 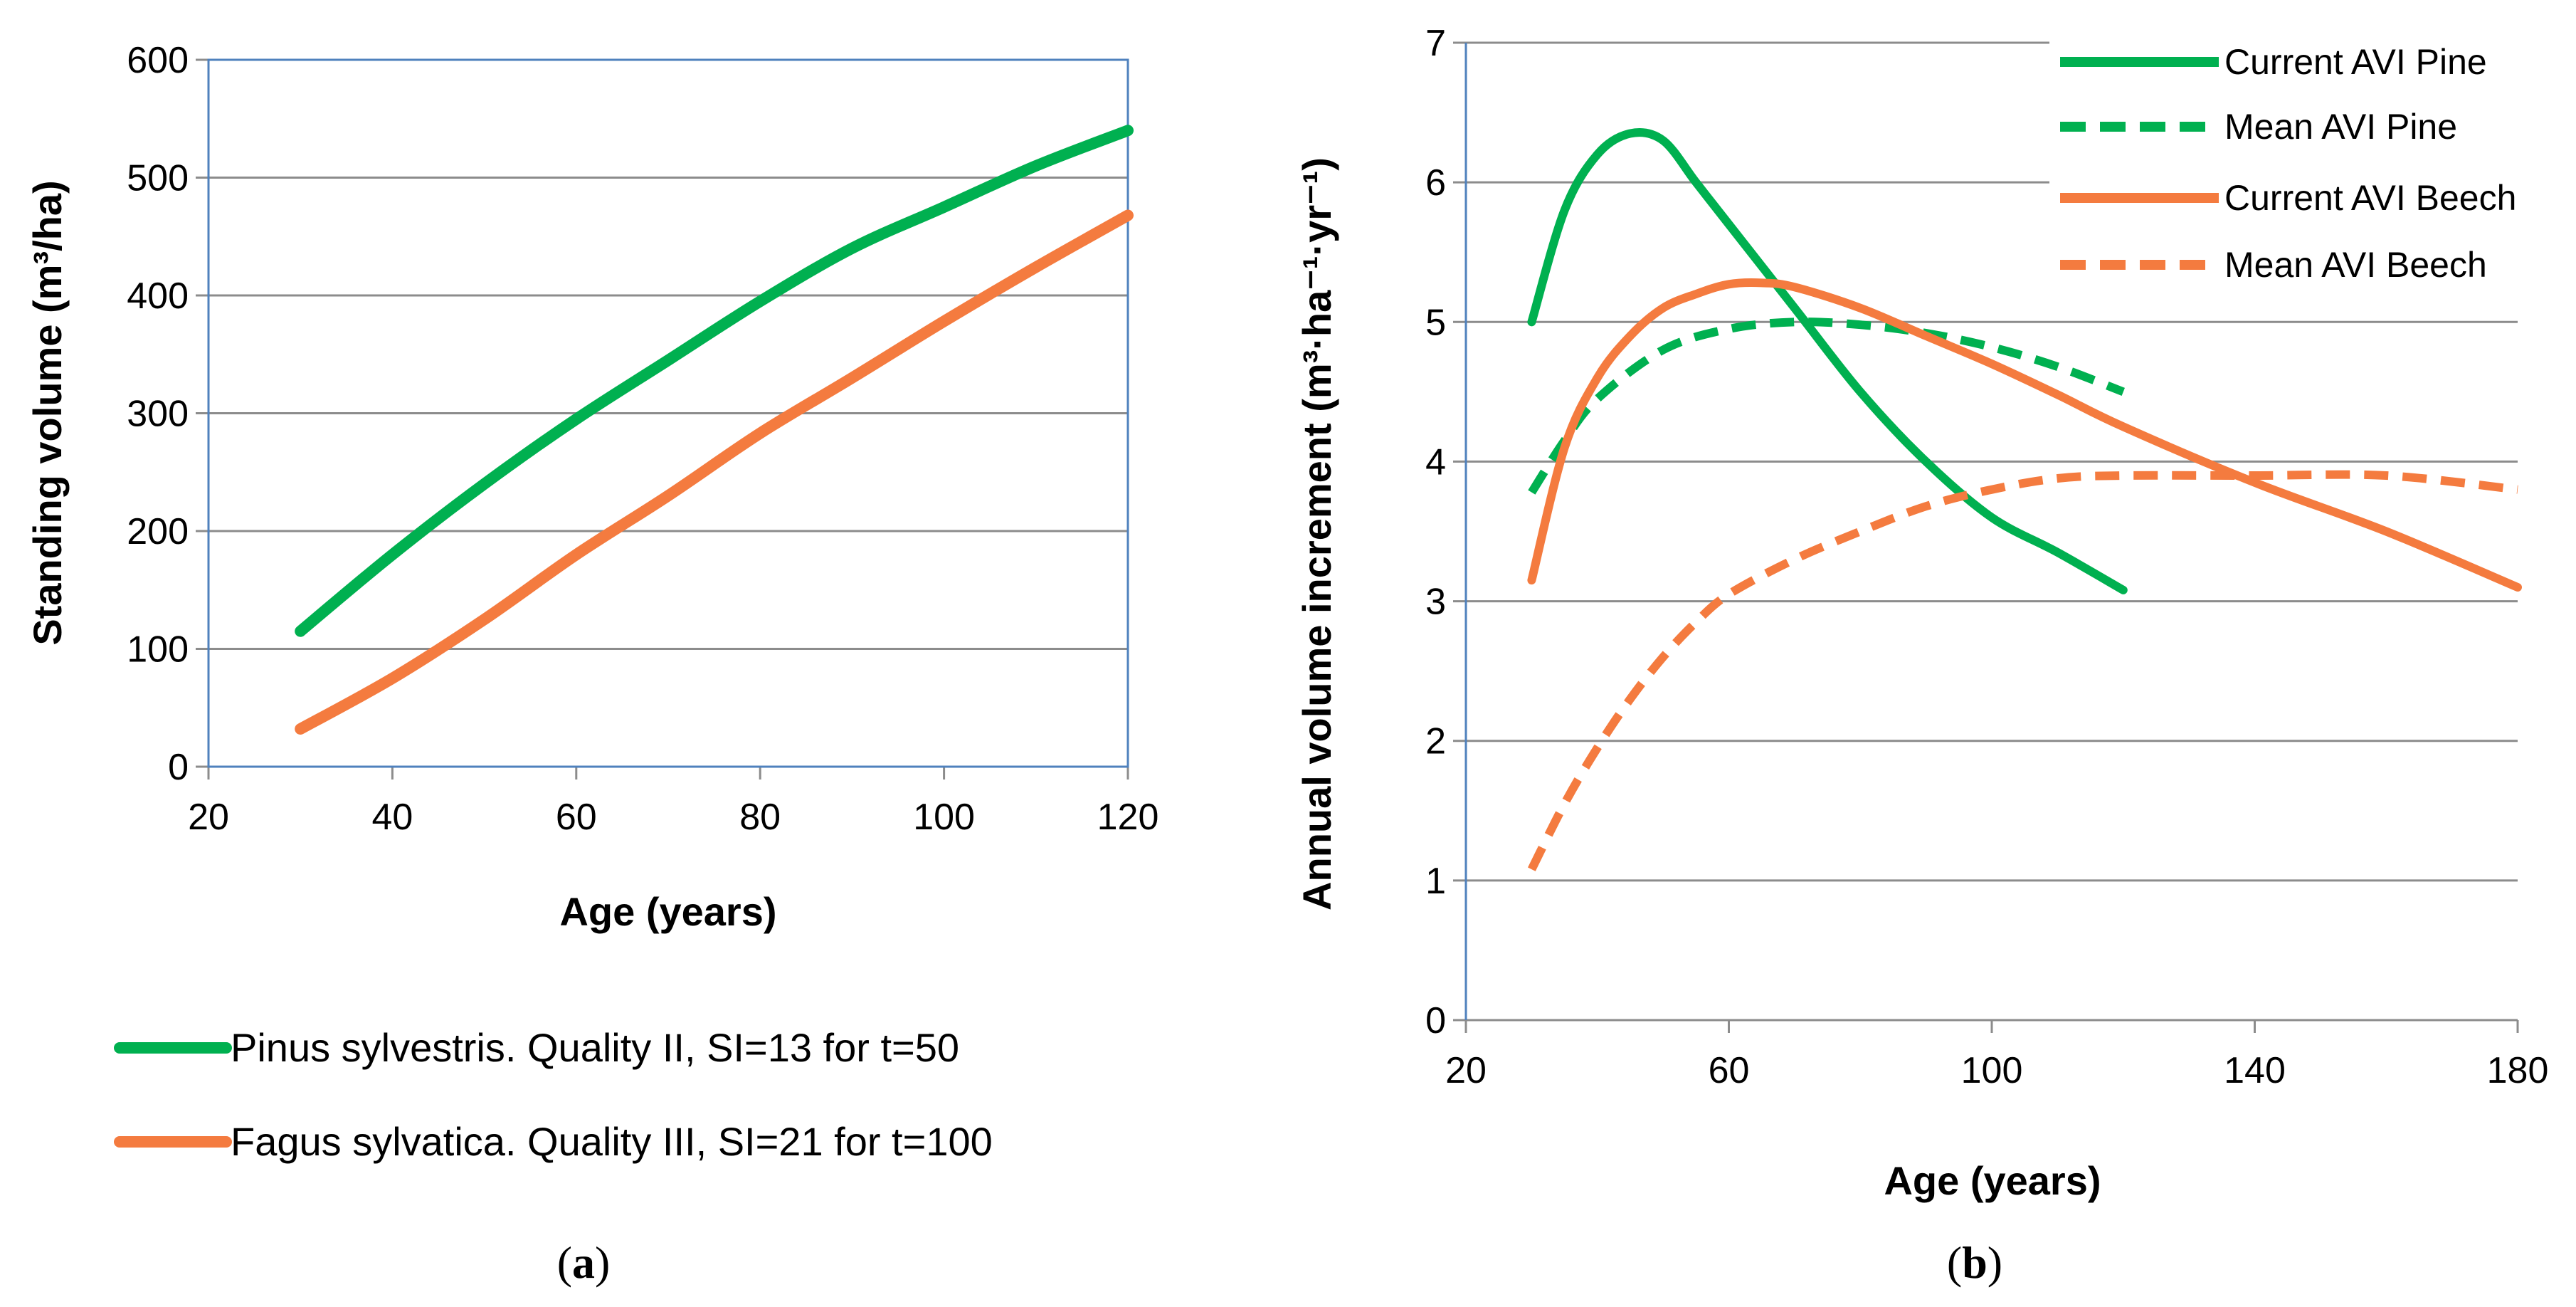 I want to click on panel-a-x-tick-label: 60, so click(x=576, y=817).